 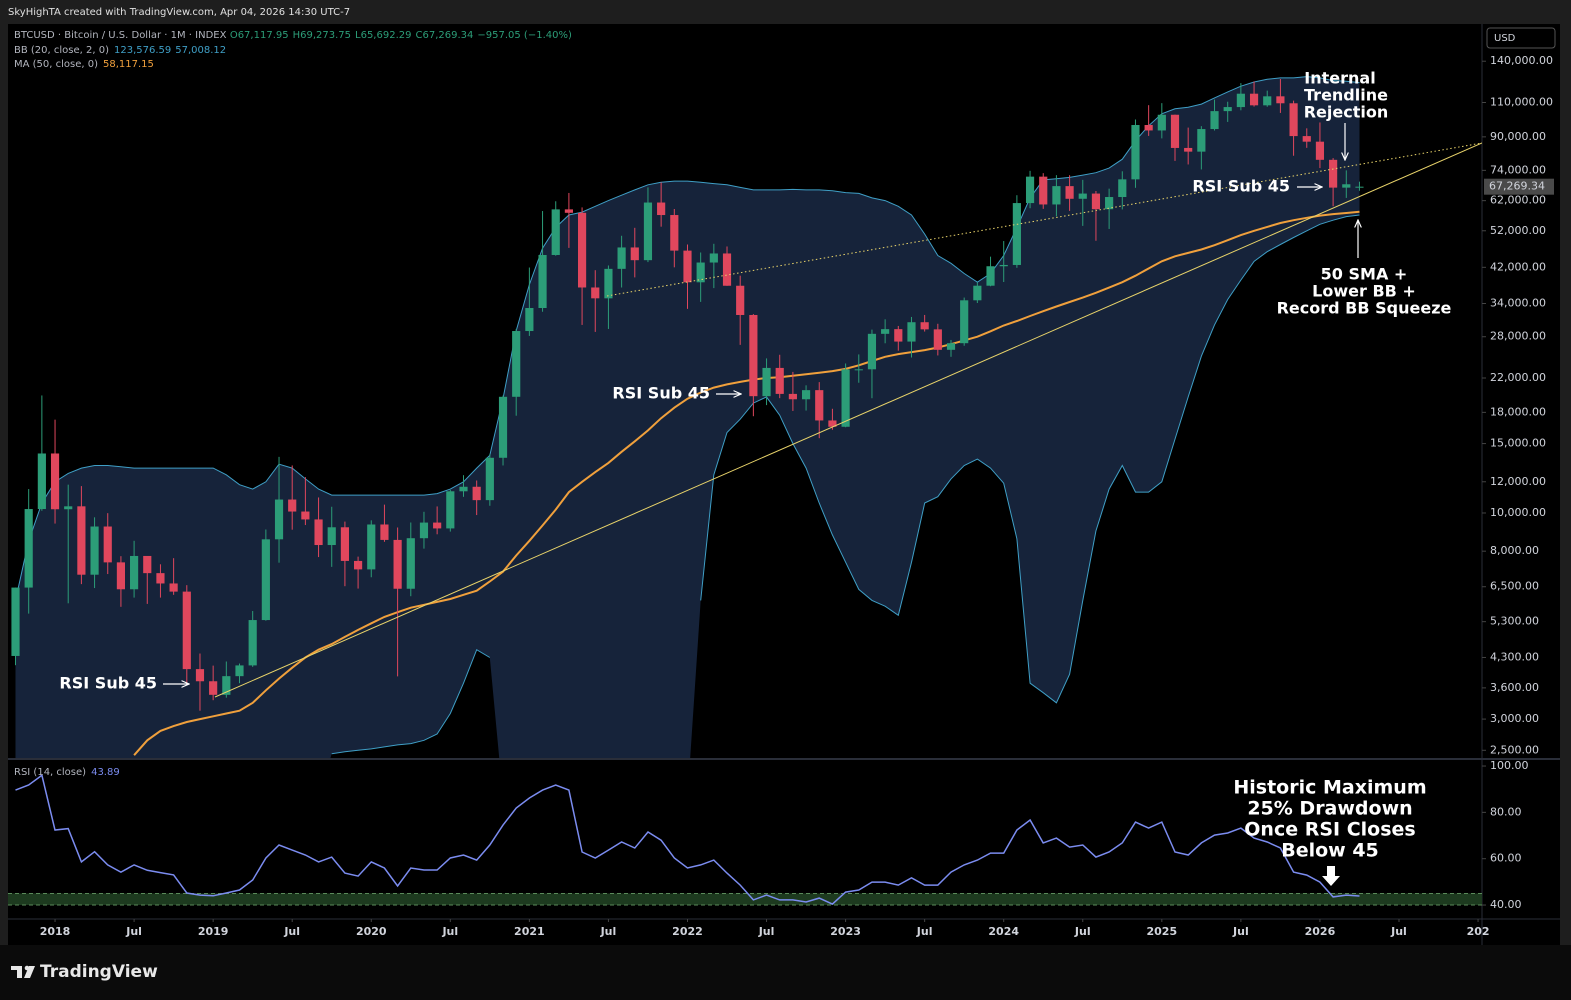 What do you see at coordinates (1521, 60) in the screenshot?
I see `y-tick-label: 140,000.00` at bounding box center [1521, 60].